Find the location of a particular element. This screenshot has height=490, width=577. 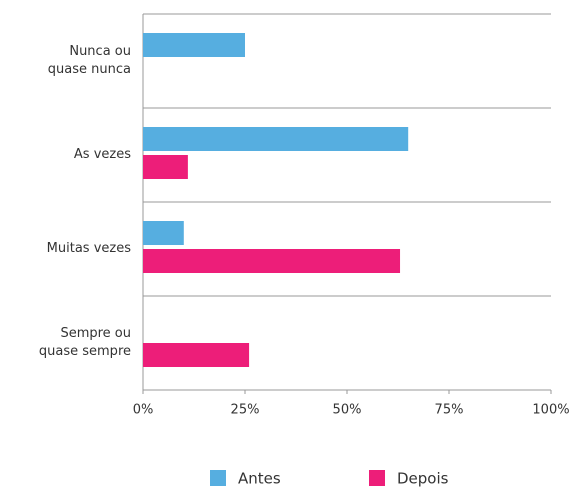

x-tick-label: 50% is located at coordinates (347, 410).